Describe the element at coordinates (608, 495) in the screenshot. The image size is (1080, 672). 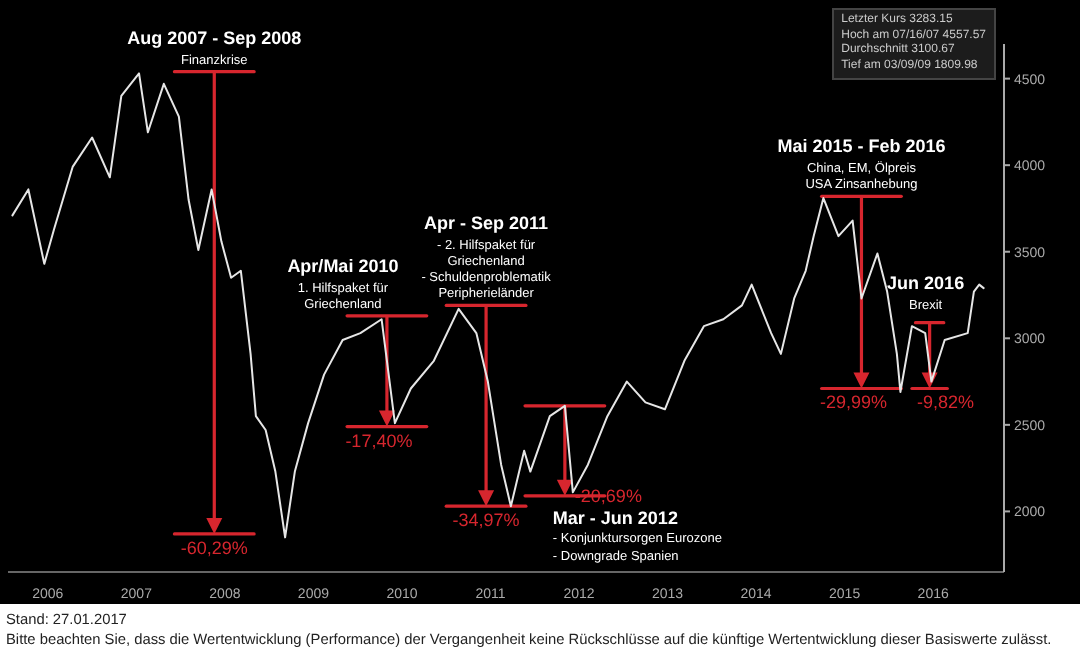
I see `annotation: -20,69%` at that location.